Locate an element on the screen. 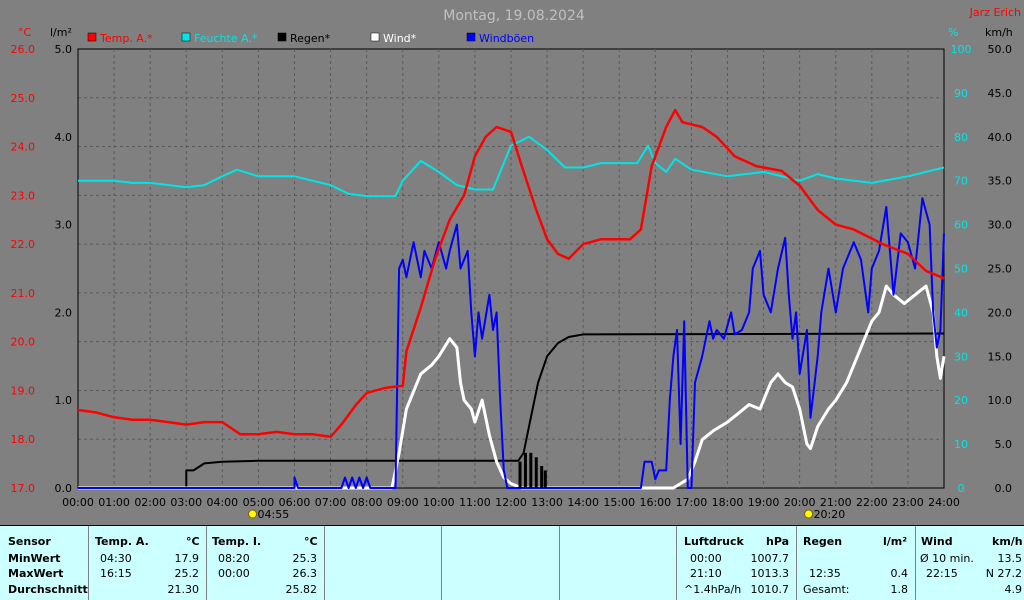 Image resolution: width=1024 pixels, height=600 pixels. x-axis-tick: 00:00 is located at coordinates (78, 502).